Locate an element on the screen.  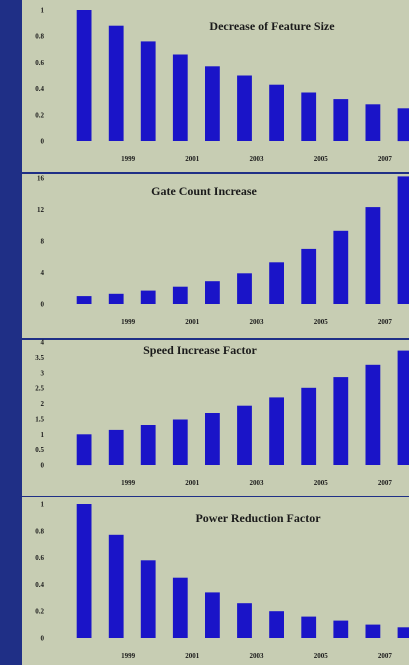
chart-title: Speed Increase Factor is located at coordinates (200, 350).